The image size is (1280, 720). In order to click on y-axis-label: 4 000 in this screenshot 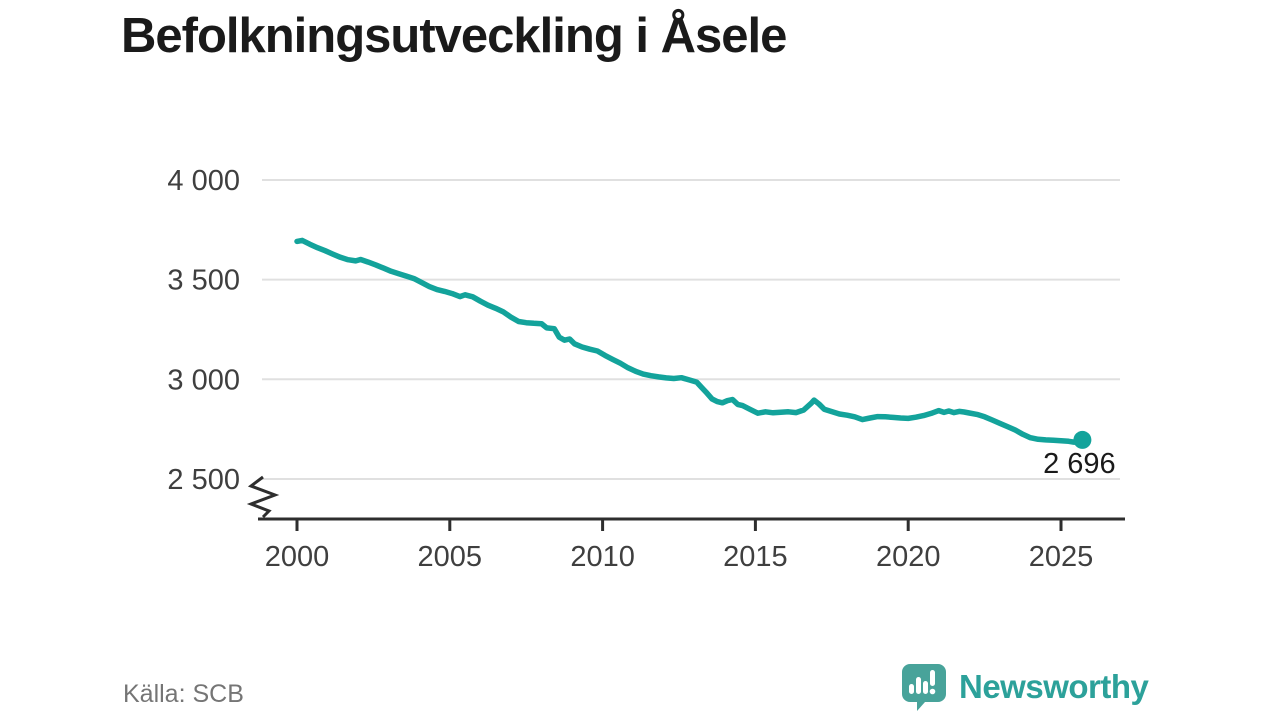, I will do `click(203, 181)`.